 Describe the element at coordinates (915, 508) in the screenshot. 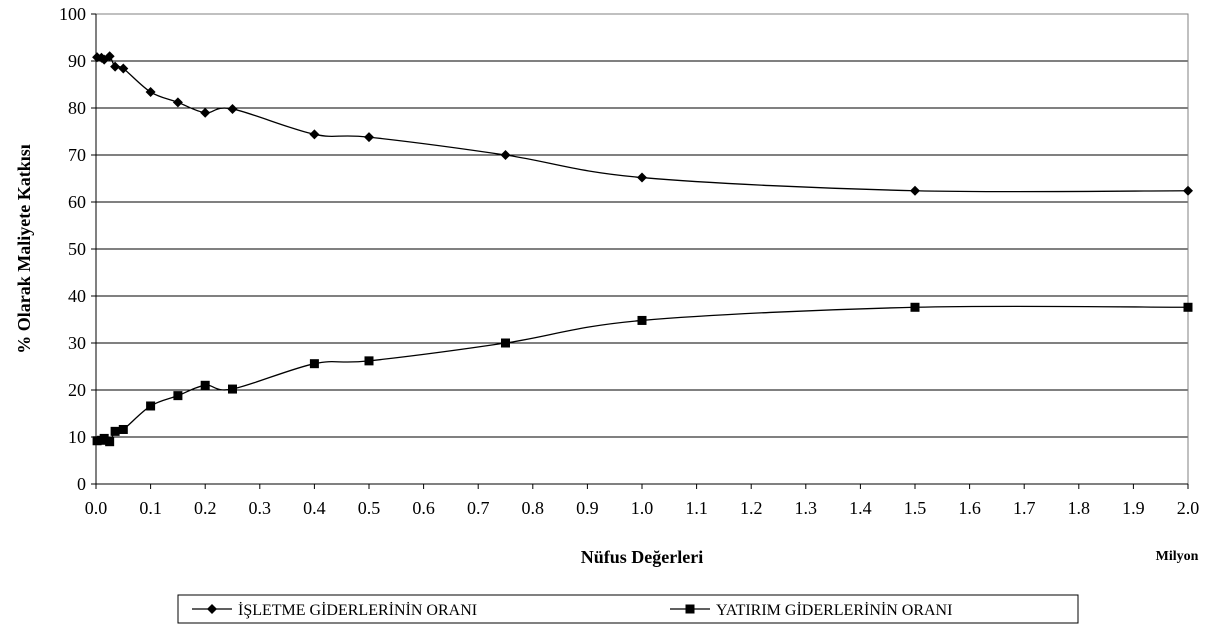

I see `x-tick-label: 1.5` at that location.